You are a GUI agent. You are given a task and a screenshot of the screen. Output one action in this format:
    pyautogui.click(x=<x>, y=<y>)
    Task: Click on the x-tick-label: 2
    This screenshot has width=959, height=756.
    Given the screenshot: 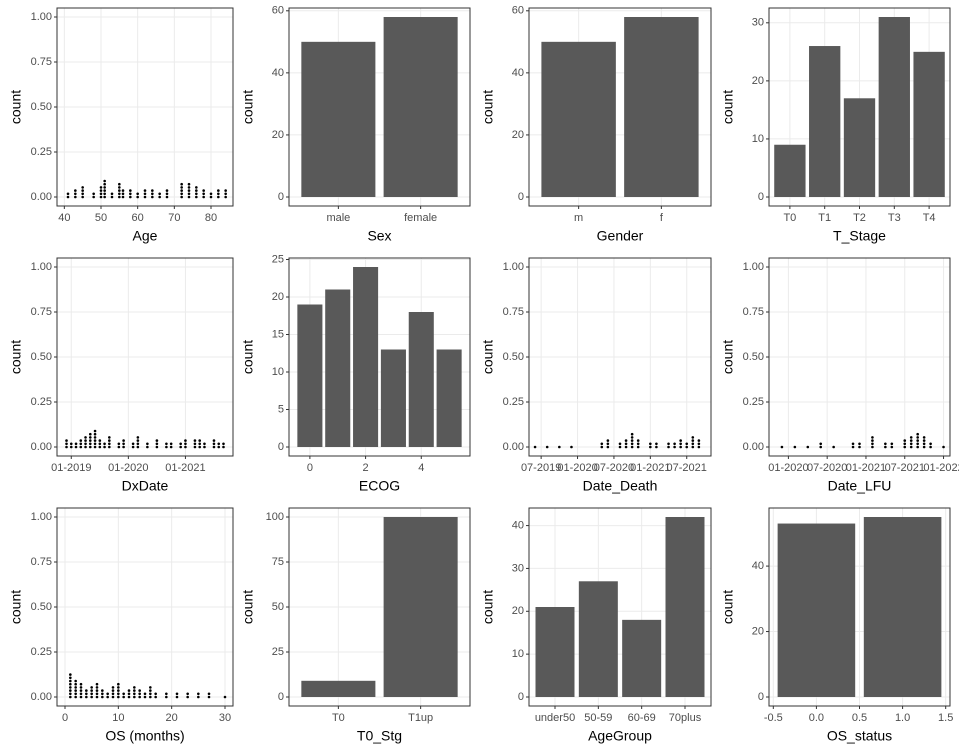 What is the action you would take?
    pyautogui.click(x=366, y=468)
    